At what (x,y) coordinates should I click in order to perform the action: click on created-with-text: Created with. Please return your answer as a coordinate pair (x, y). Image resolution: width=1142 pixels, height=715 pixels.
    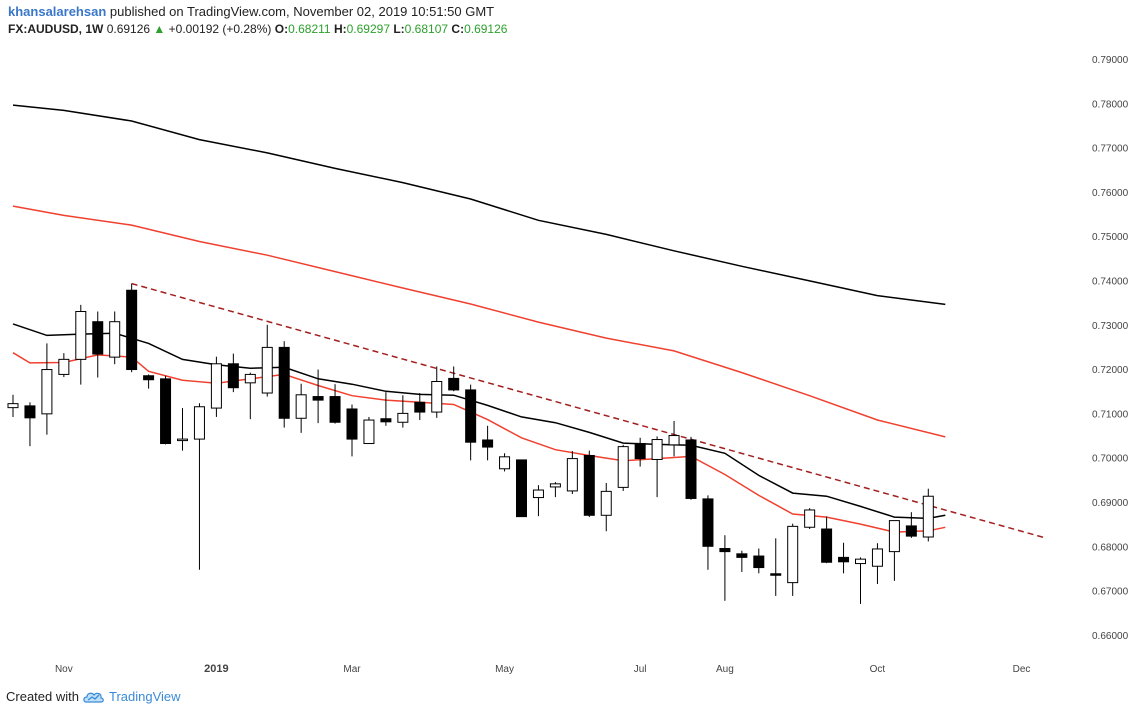
    Looking at the image, I should click on (42, 696).